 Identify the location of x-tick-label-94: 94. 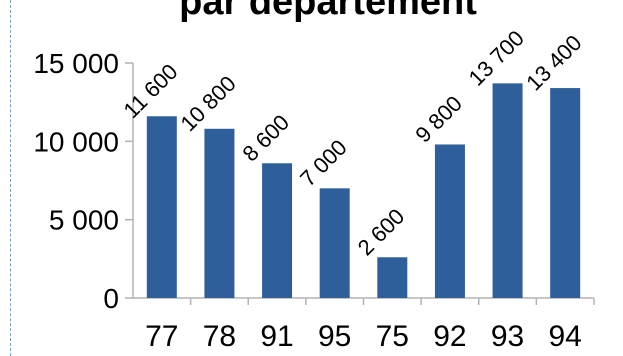
(565, 336).